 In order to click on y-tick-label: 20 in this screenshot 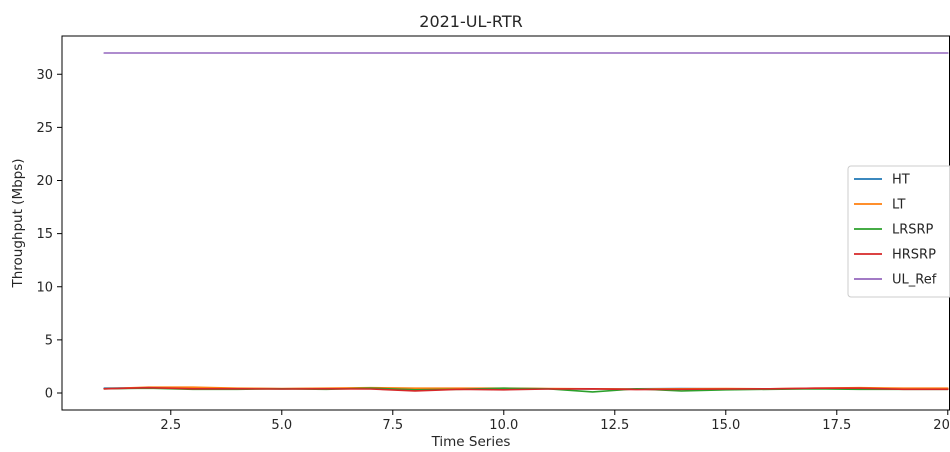, I will do `click(44, 181)`.